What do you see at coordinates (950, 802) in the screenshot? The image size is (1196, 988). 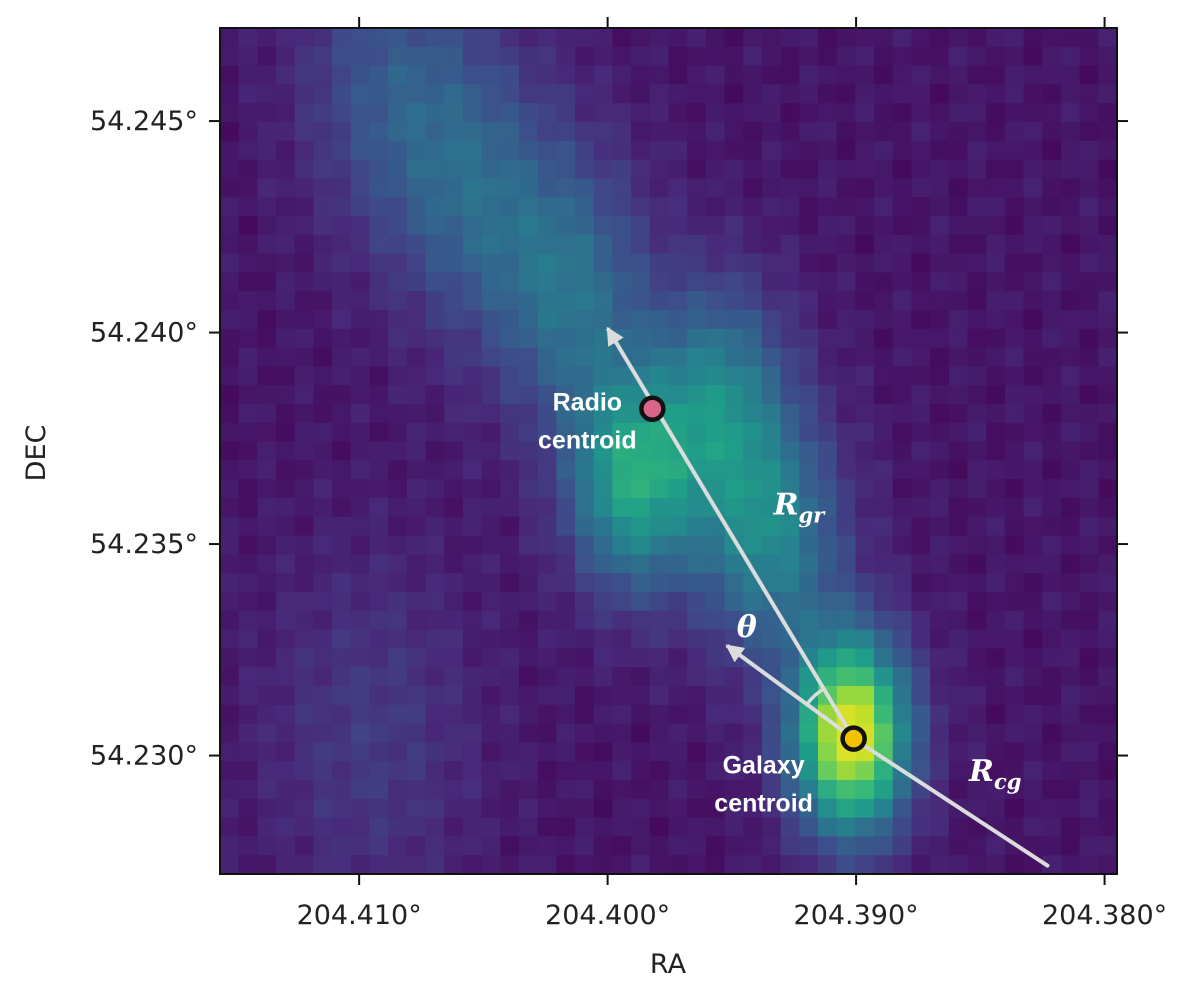 I see `r-cg-line` at bounding box center [950, 802].